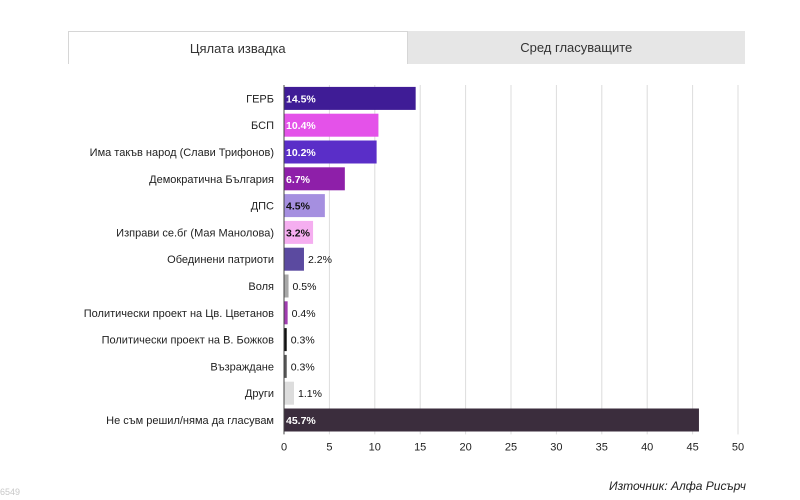 The width and height of the screenshot is (800, 500). Describe the element at coordinates (511, 447) in the screenshot. I see `x-tick-label: 25` at that location.